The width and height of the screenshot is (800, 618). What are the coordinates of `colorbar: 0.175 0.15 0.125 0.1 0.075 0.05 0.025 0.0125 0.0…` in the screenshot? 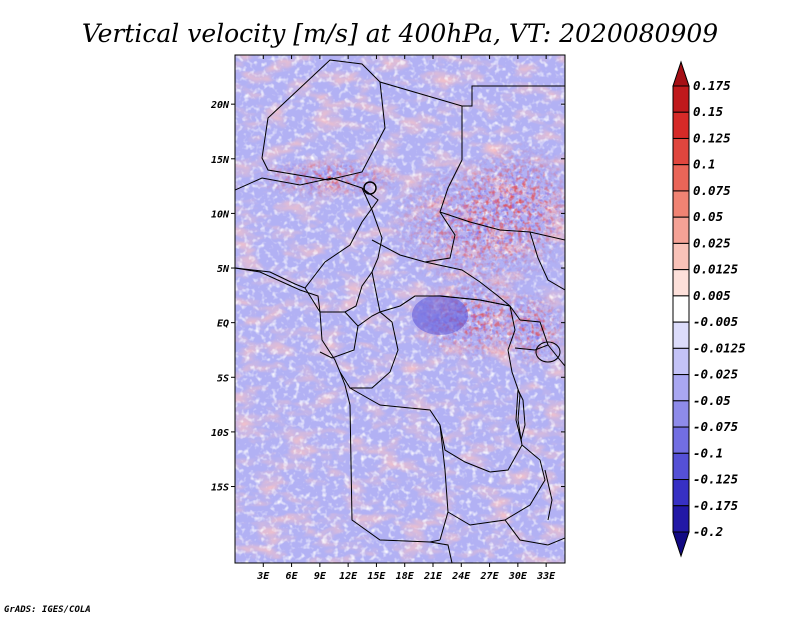 It's located at (709, 309).